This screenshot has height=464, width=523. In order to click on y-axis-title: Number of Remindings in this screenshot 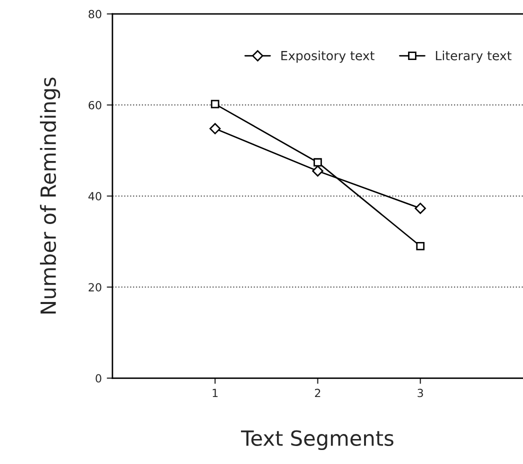, I will do `click(50, 196)`.